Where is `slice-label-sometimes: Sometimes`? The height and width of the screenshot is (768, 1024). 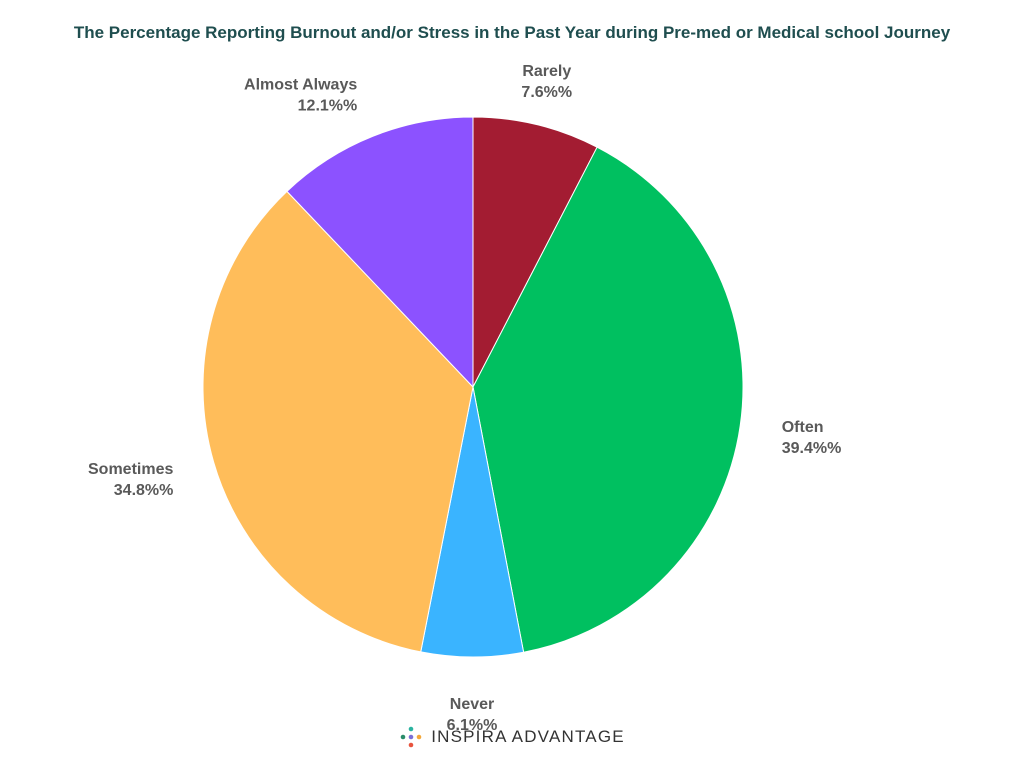
slice-label-sometimes: Sometimes is located at coordinates (130, 469).